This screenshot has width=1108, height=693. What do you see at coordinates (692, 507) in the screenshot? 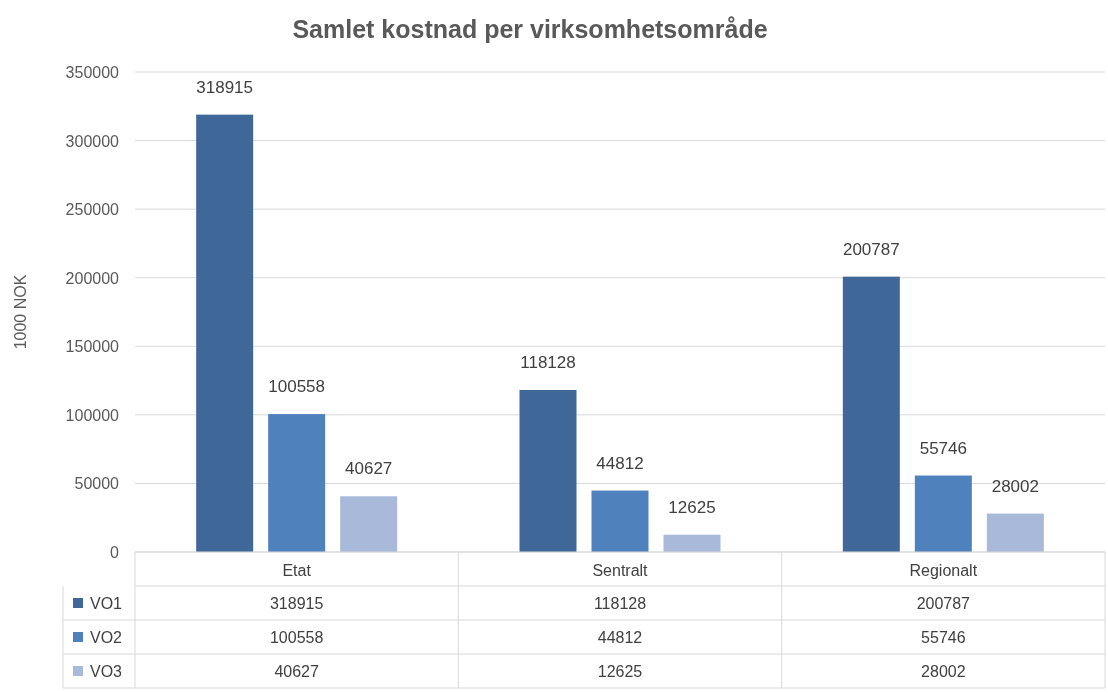
I see `data-label: 12625` at bounding box center [692, 507].